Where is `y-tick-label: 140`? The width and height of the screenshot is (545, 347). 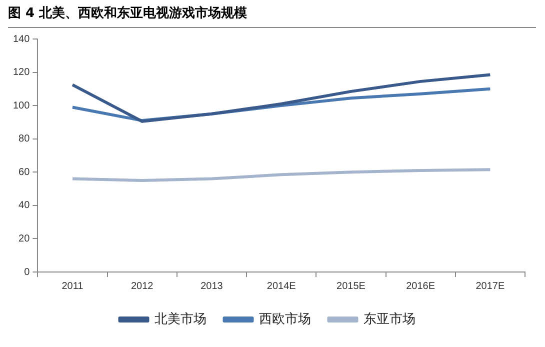 y-tick-label: 140 is located at coordinates (21, 39).